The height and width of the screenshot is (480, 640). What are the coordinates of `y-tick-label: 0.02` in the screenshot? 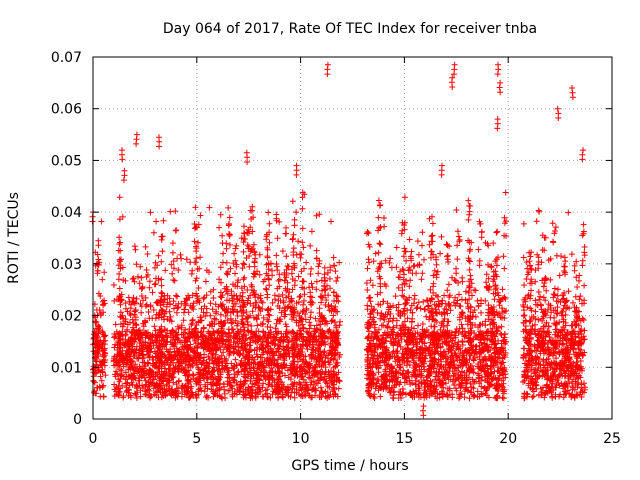 It's located at (66, 317).